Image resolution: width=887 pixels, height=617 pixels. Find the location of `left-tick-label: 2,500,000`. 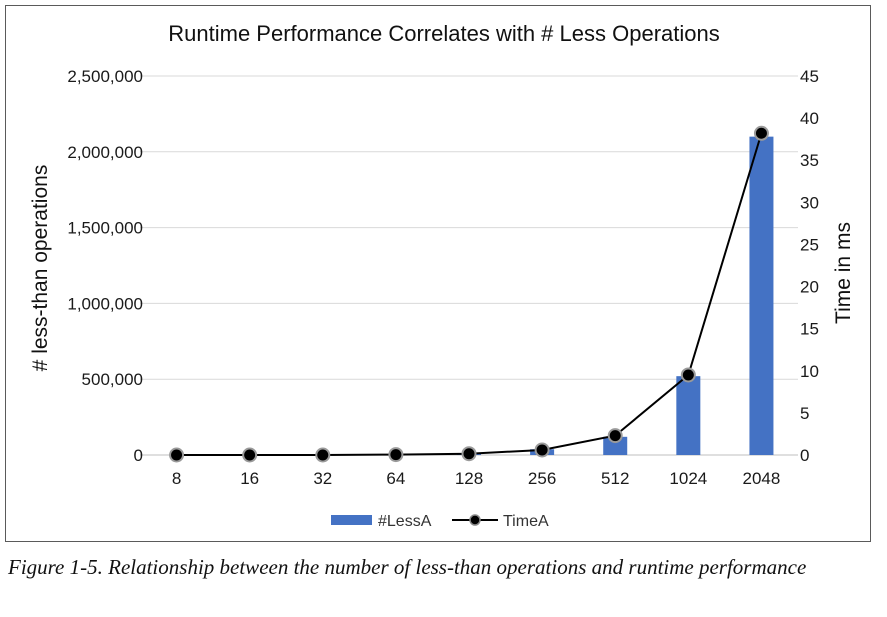

left-tick-label: 2,500,000 is located at coordinates (105, 76).